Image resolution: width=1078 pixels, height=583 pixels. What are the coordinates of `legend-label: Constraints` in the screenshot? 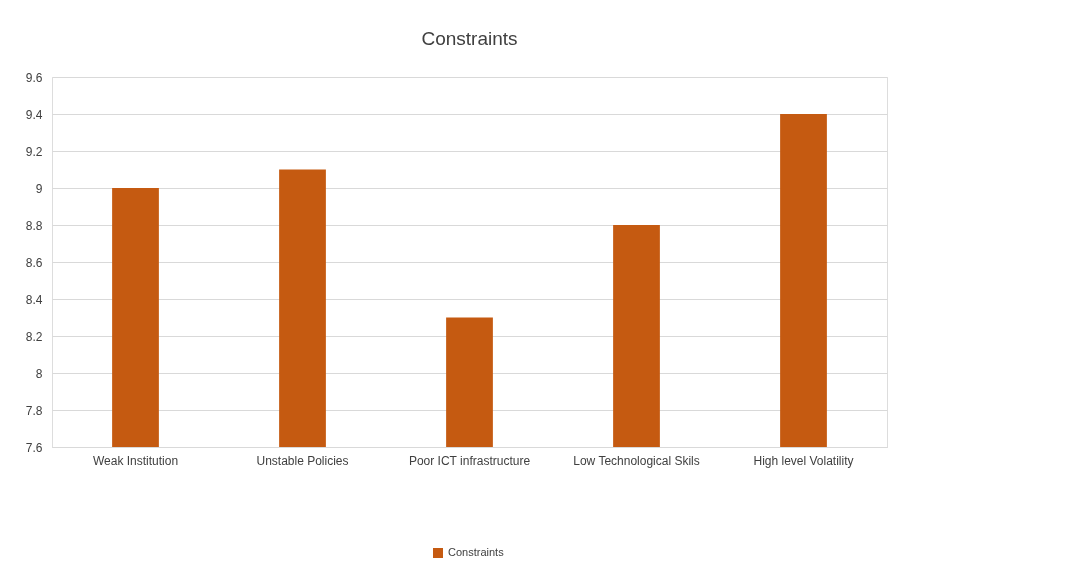 It's located at (476, 552).